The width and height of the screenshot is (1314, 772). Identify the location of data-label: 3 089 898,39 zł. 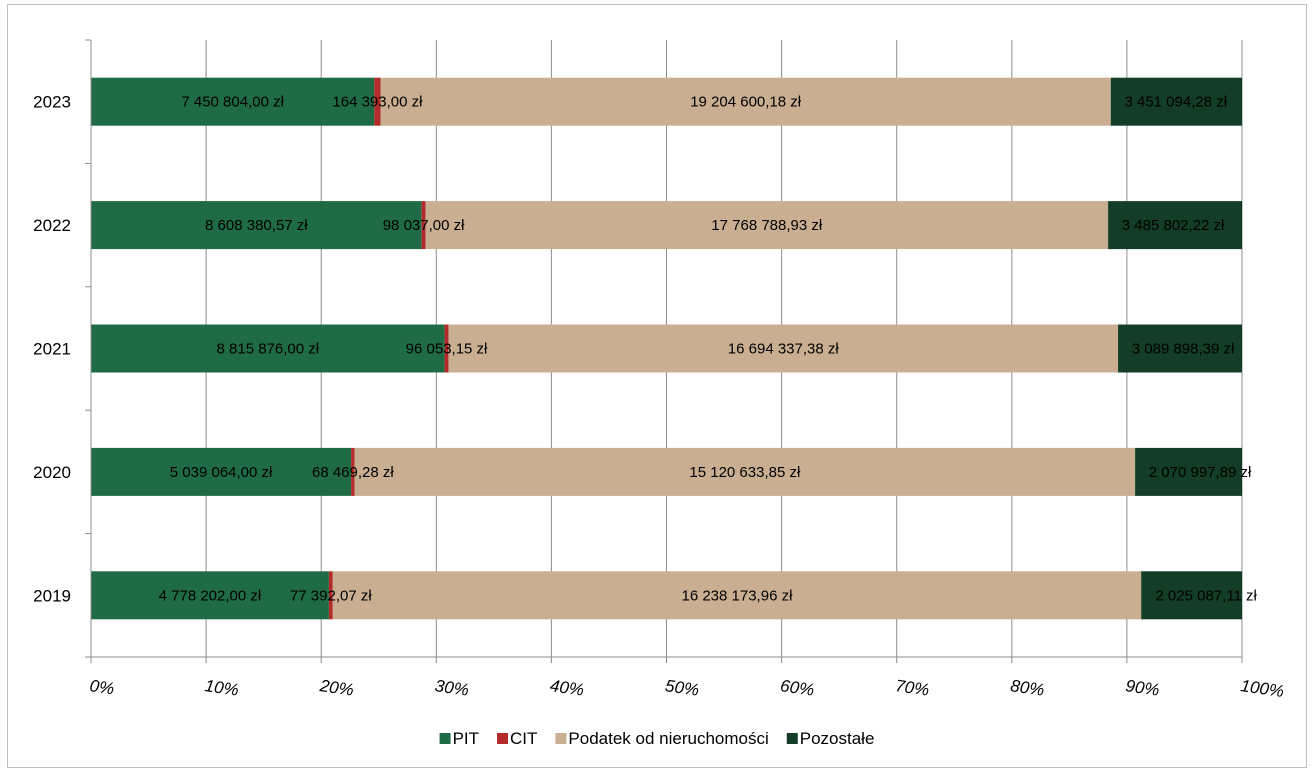
(1183, 349).